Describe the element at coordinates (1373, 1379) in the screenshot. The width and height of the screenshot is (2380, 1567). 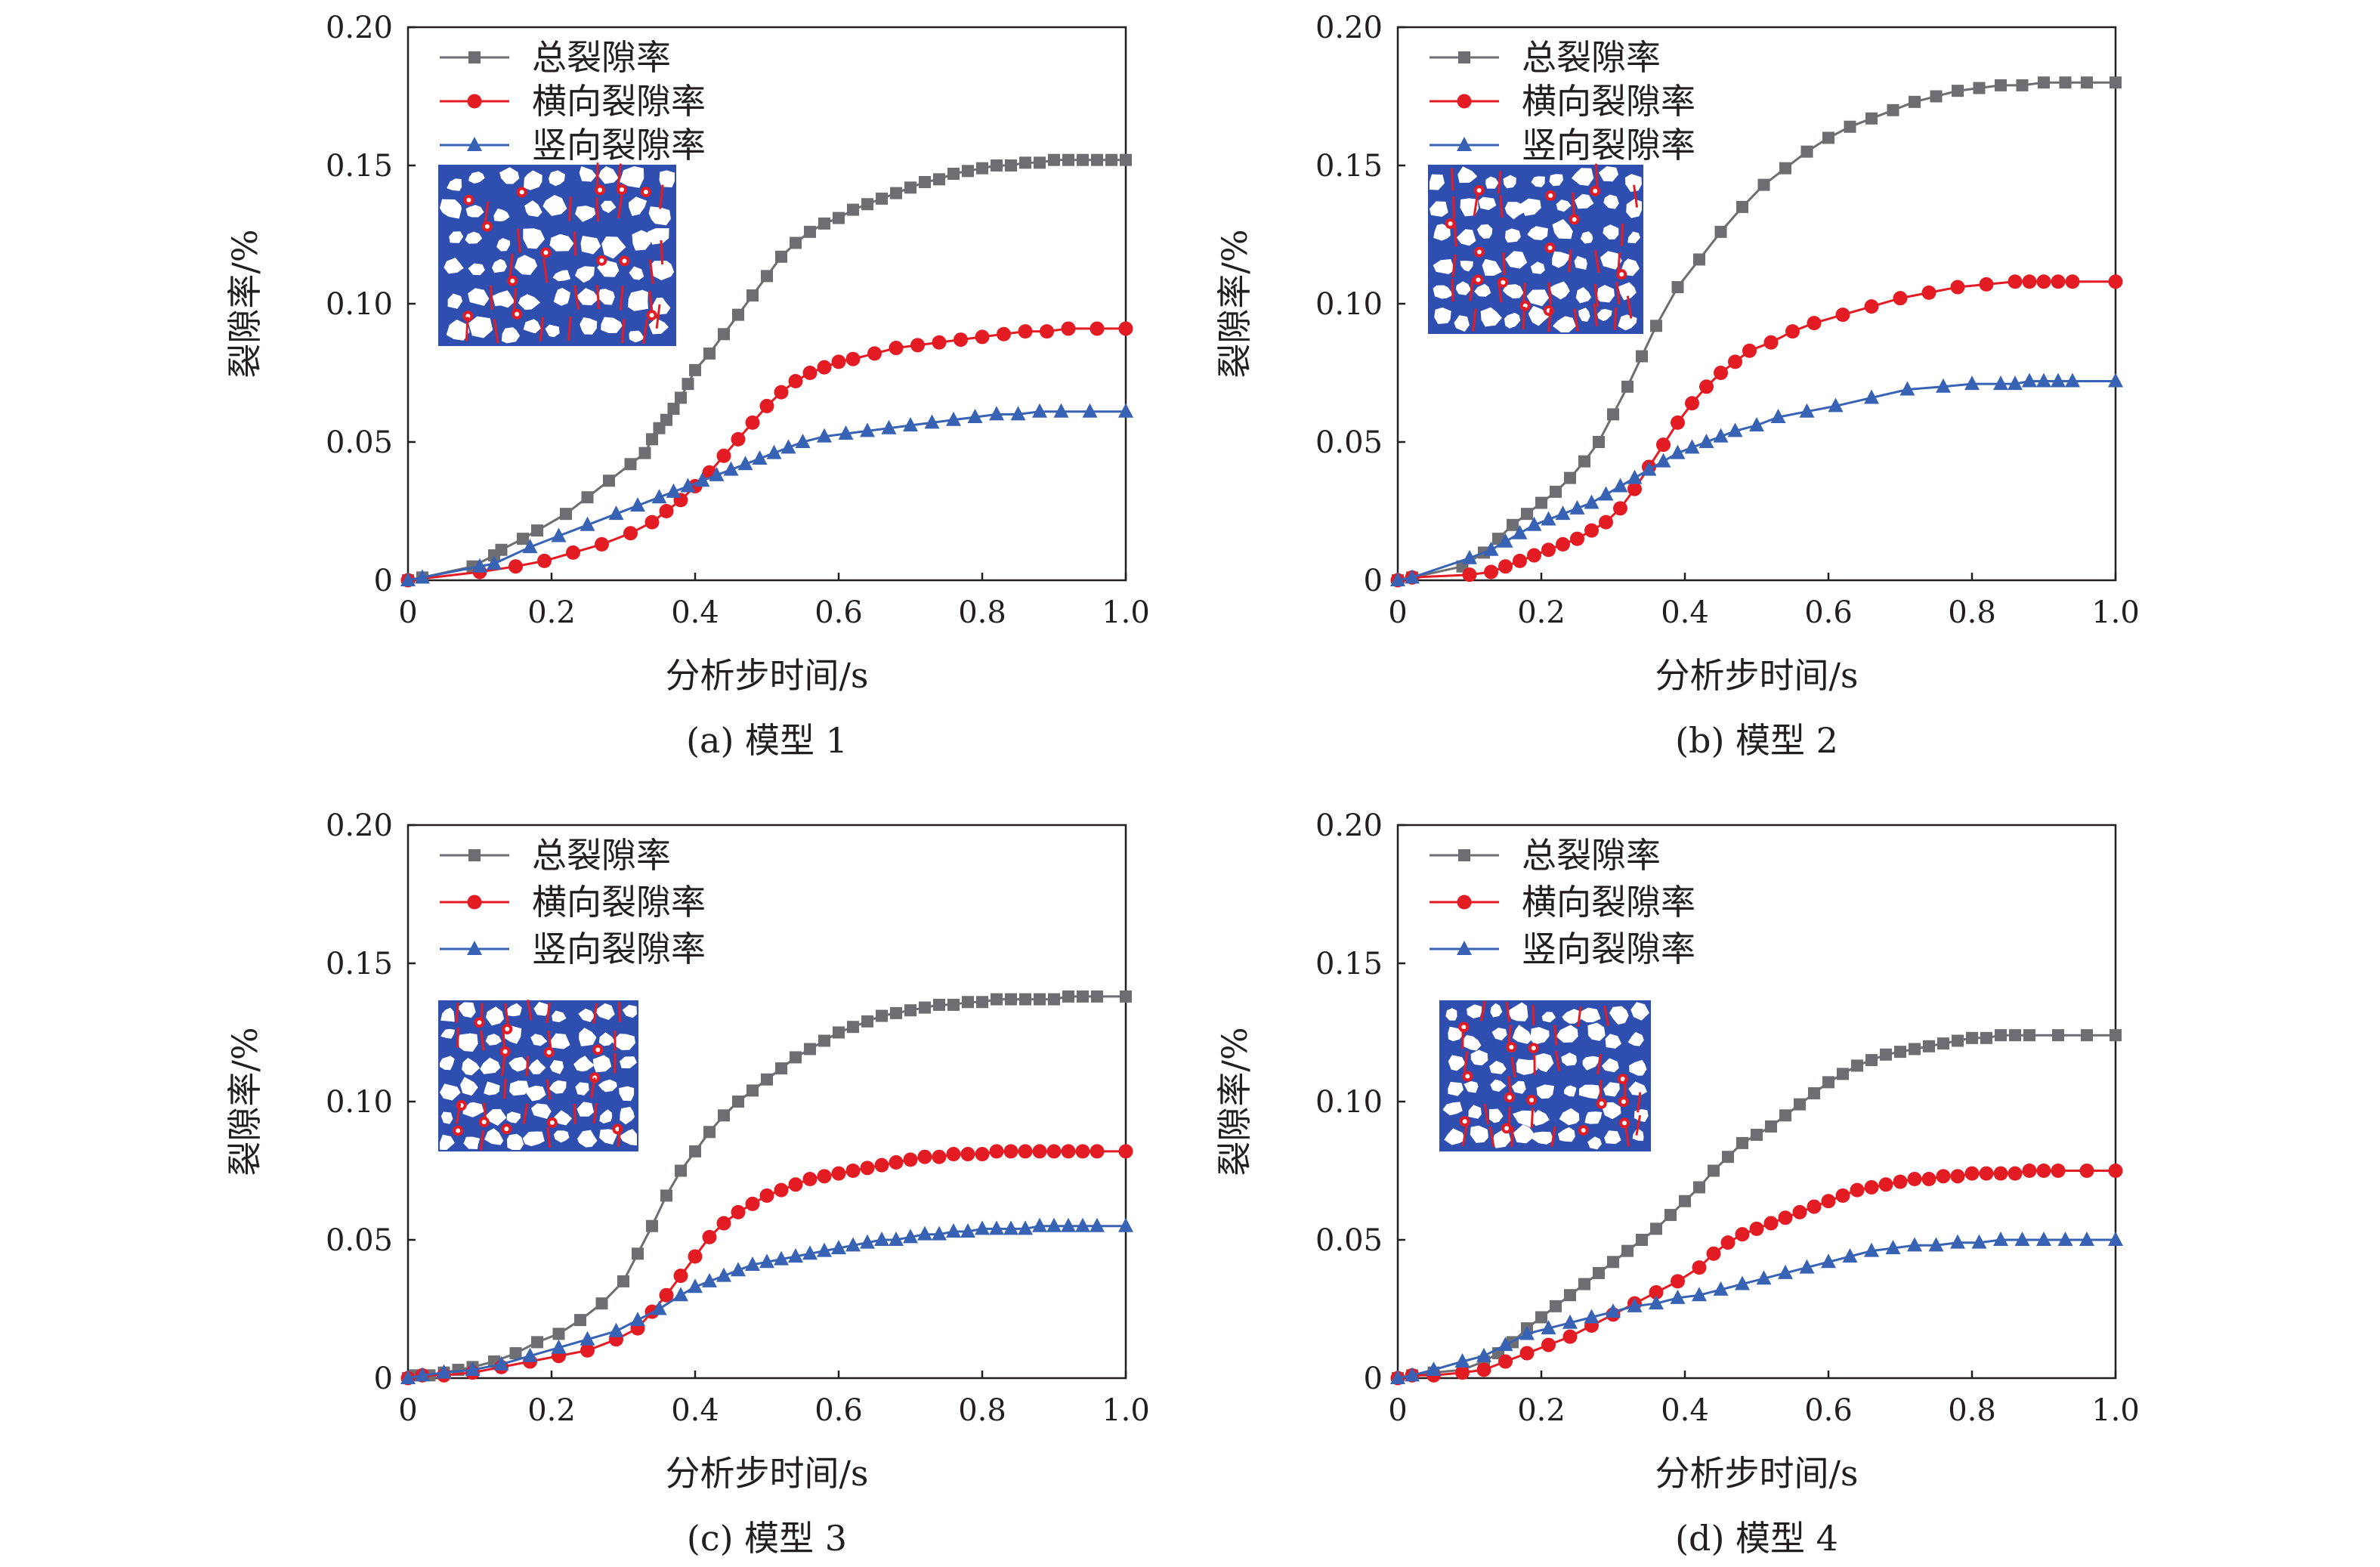
I see `y-tick-label: 0` at that location.